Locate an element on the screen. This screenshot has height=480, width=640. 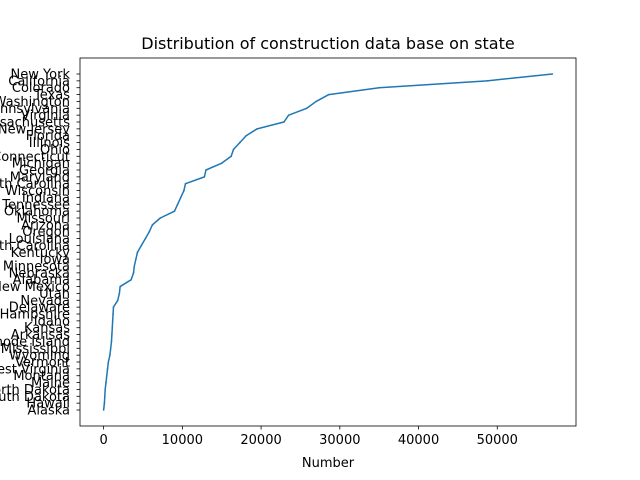
y-tick-label: Rhode Island is located at coordinates (35, 342).